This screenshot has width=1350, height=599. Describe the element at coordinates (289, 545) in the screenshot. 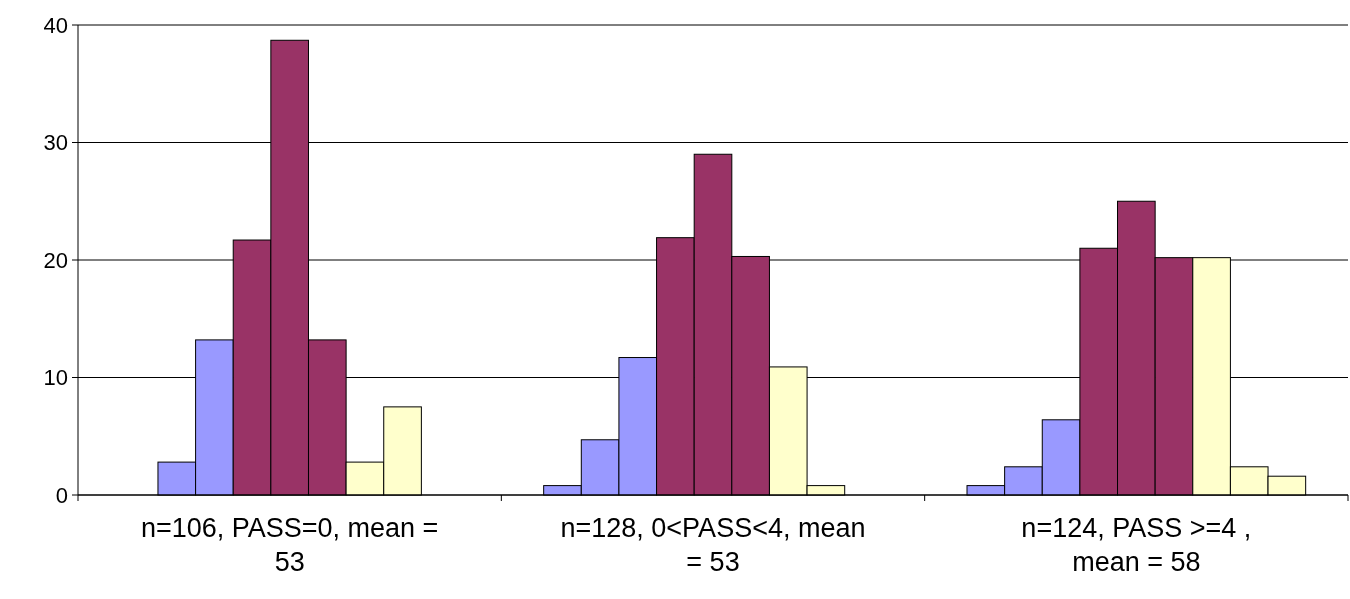

I see `x-tick-label: n=106, PASS=0, mean = 53` at that location.